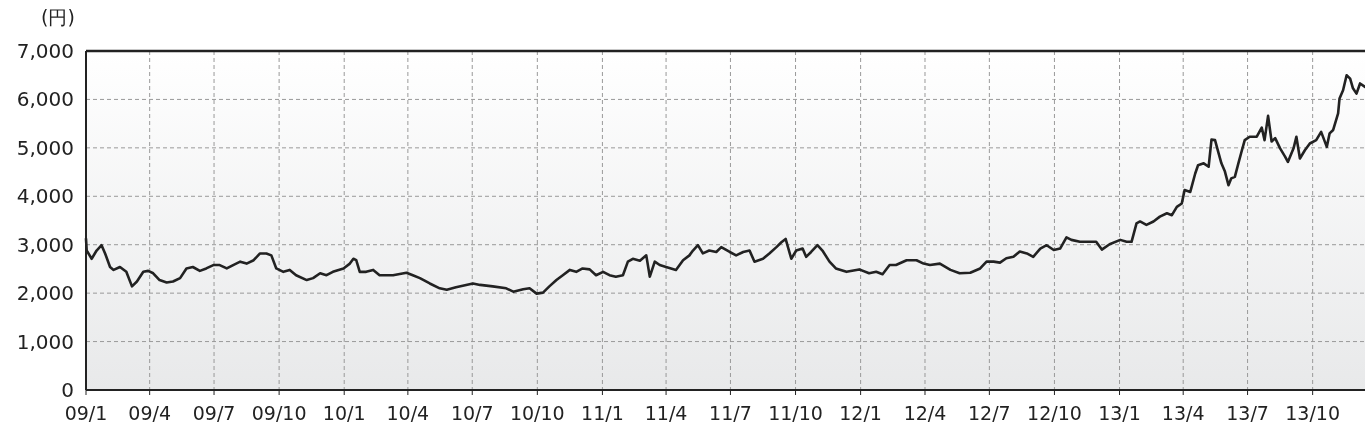 The width and height of the screenshot is (1365, 428). What do you see at coordinates (45, 293) in the screenshot?
I see `y-tick-label: 2,000` at bounding box center [45, 293].